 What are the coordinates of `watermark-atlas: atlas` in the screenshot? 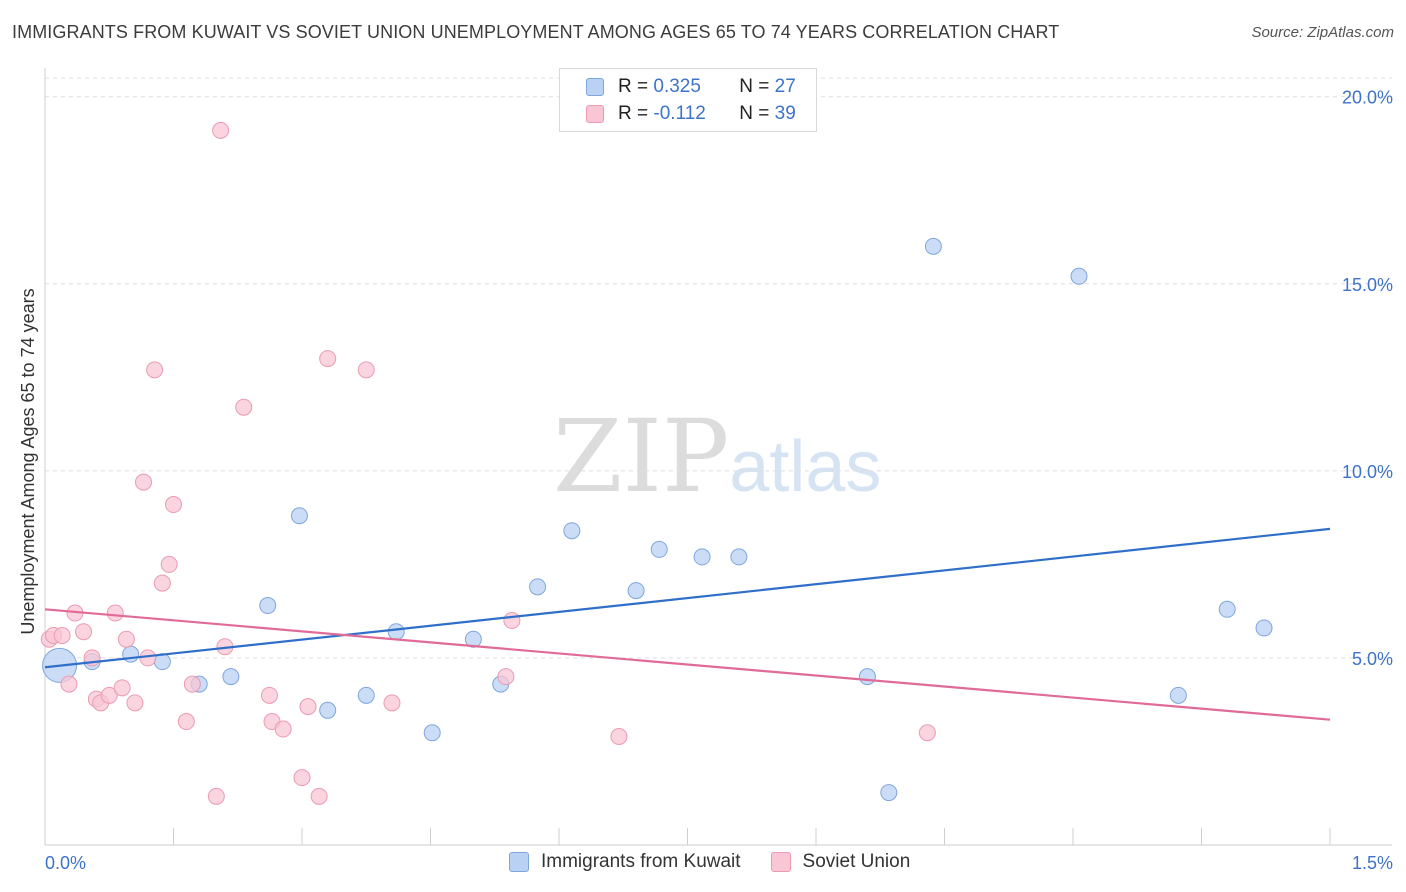 It's located at (805, 467).